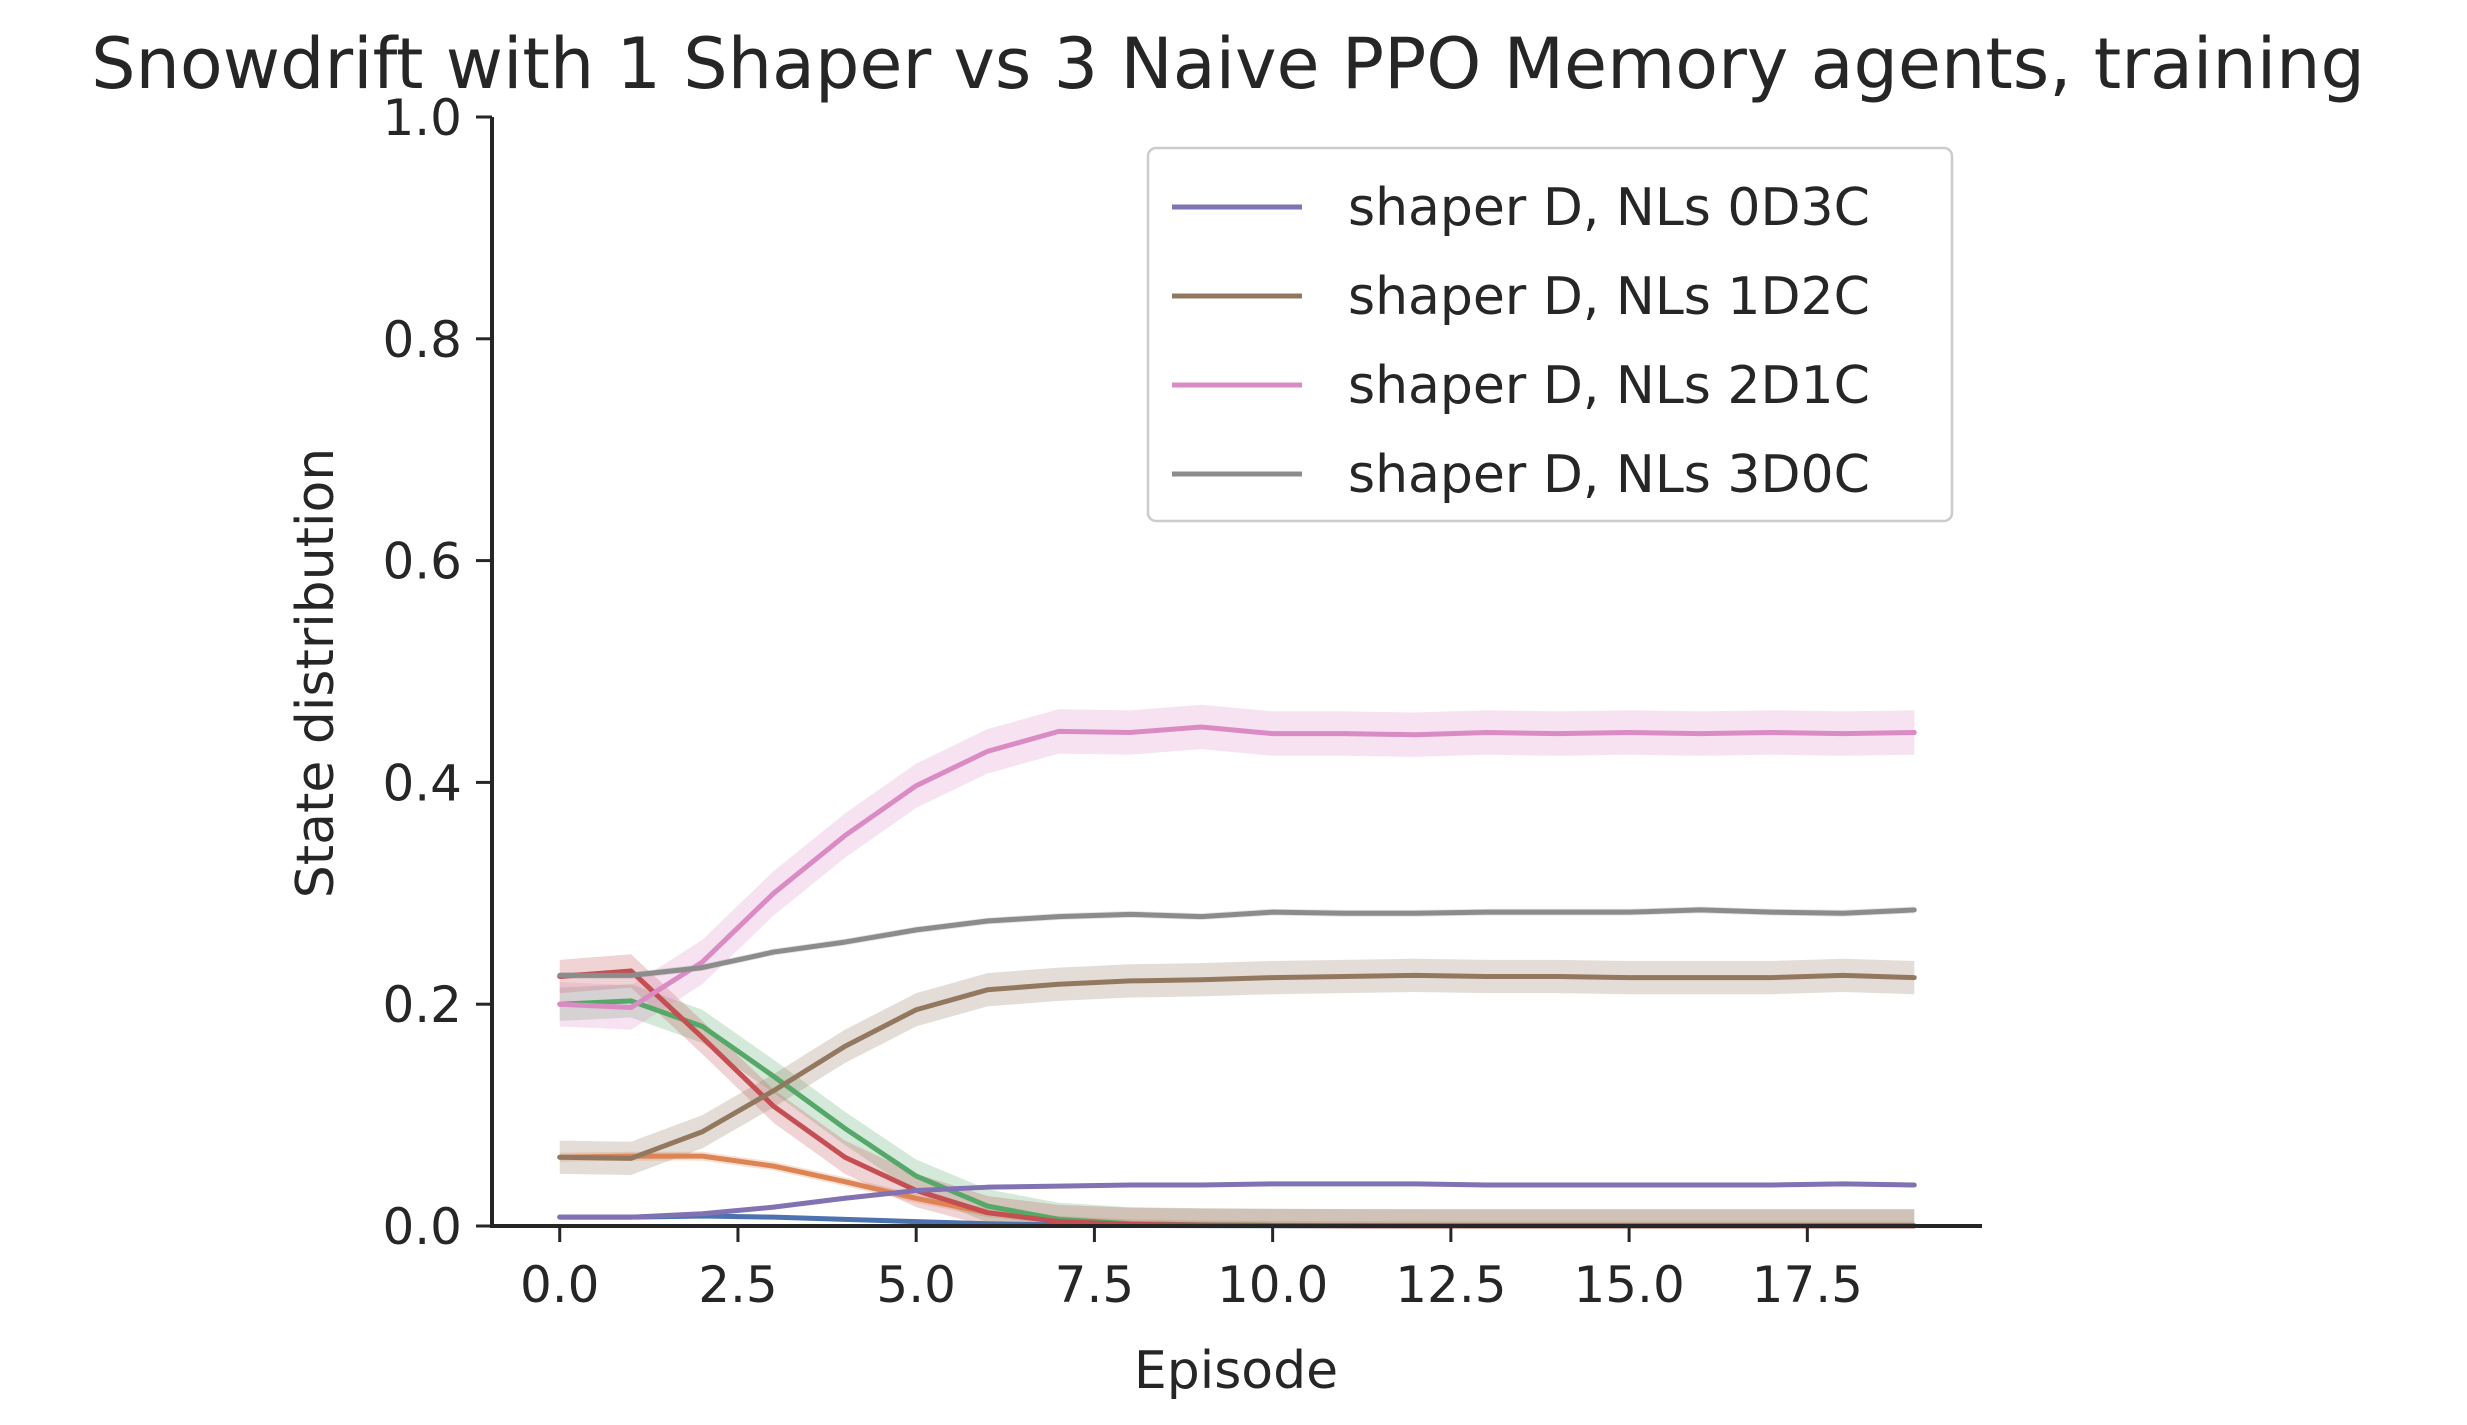 This screenshot has width=2467, height=1425. Describe the element at coordinates (422, 1005) in the screenshot. I see `y-tick-label: 0.2` at that location.